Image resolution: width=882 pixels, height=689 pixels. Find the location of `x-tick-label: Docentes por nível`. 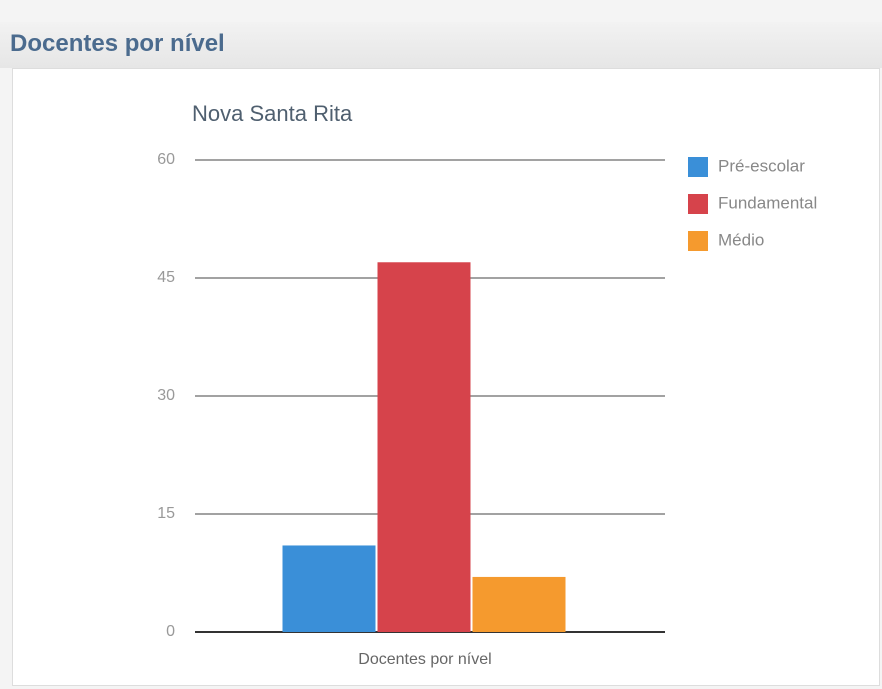

x-tick-label: Docentes por nível is located at coordinates (424, 659).